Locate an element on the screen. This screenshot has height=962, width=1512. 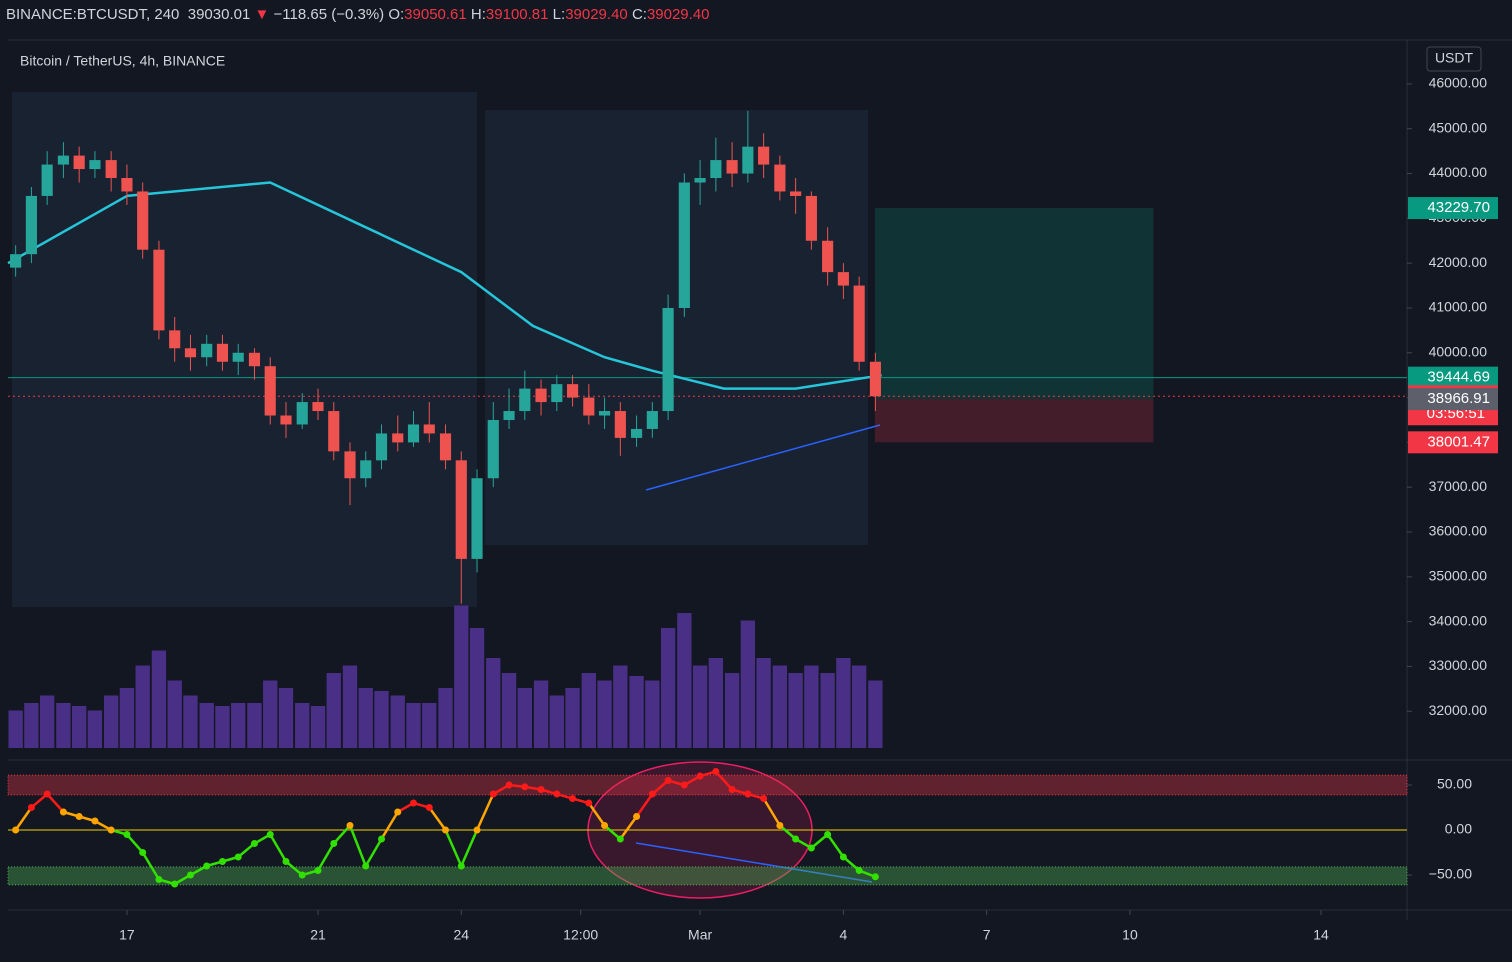
x-tick-label: 4 is located at coordinates (843, 935).